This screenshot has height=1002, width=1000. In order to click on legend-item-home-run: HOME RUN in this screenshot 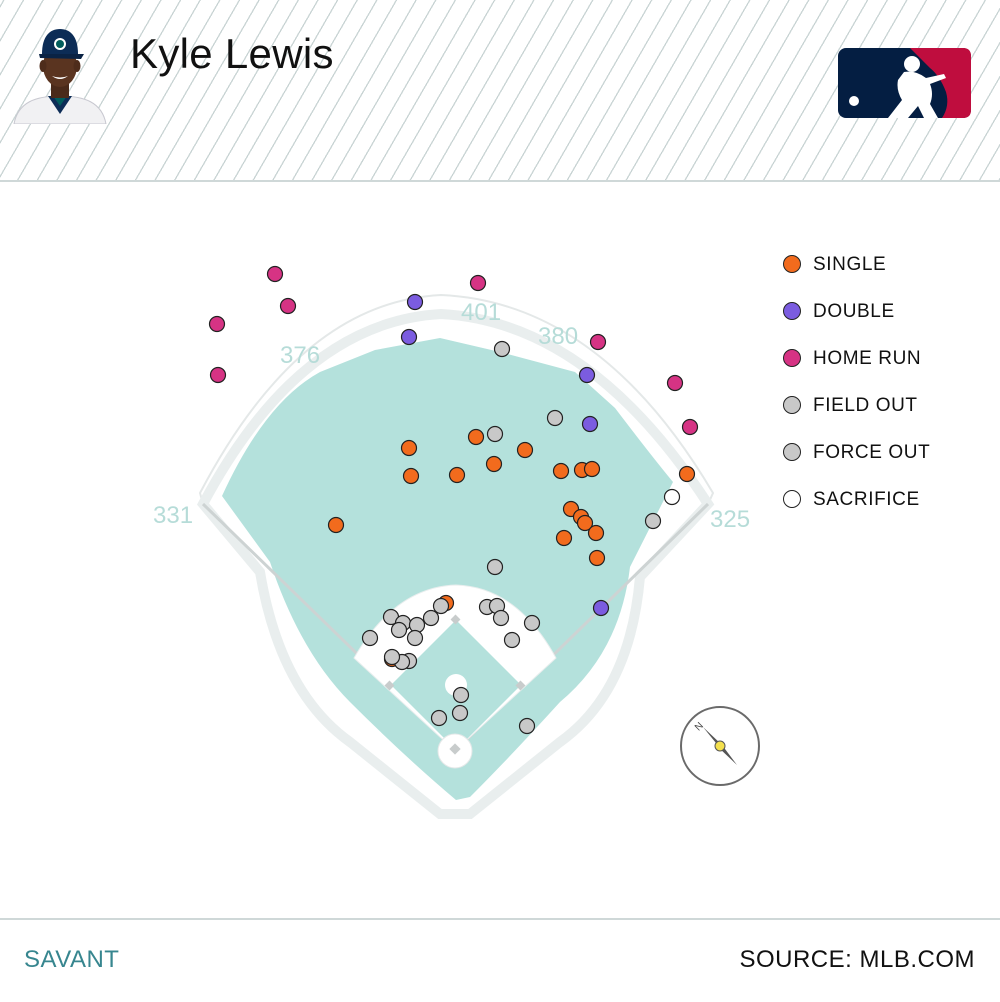, I will do `click(888, 362)`.